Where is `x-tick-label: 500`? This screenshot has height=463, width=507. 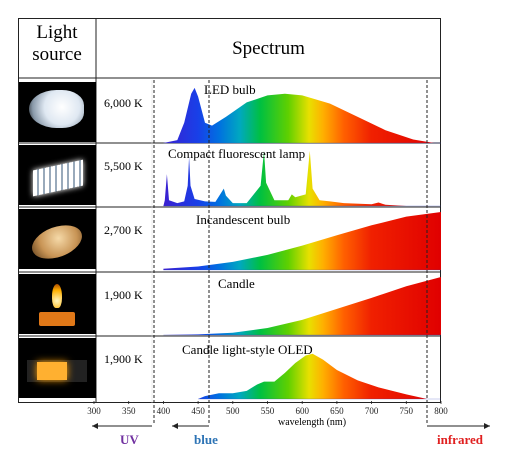
x-tick-label: 500 is located at coordinates (233, 411).